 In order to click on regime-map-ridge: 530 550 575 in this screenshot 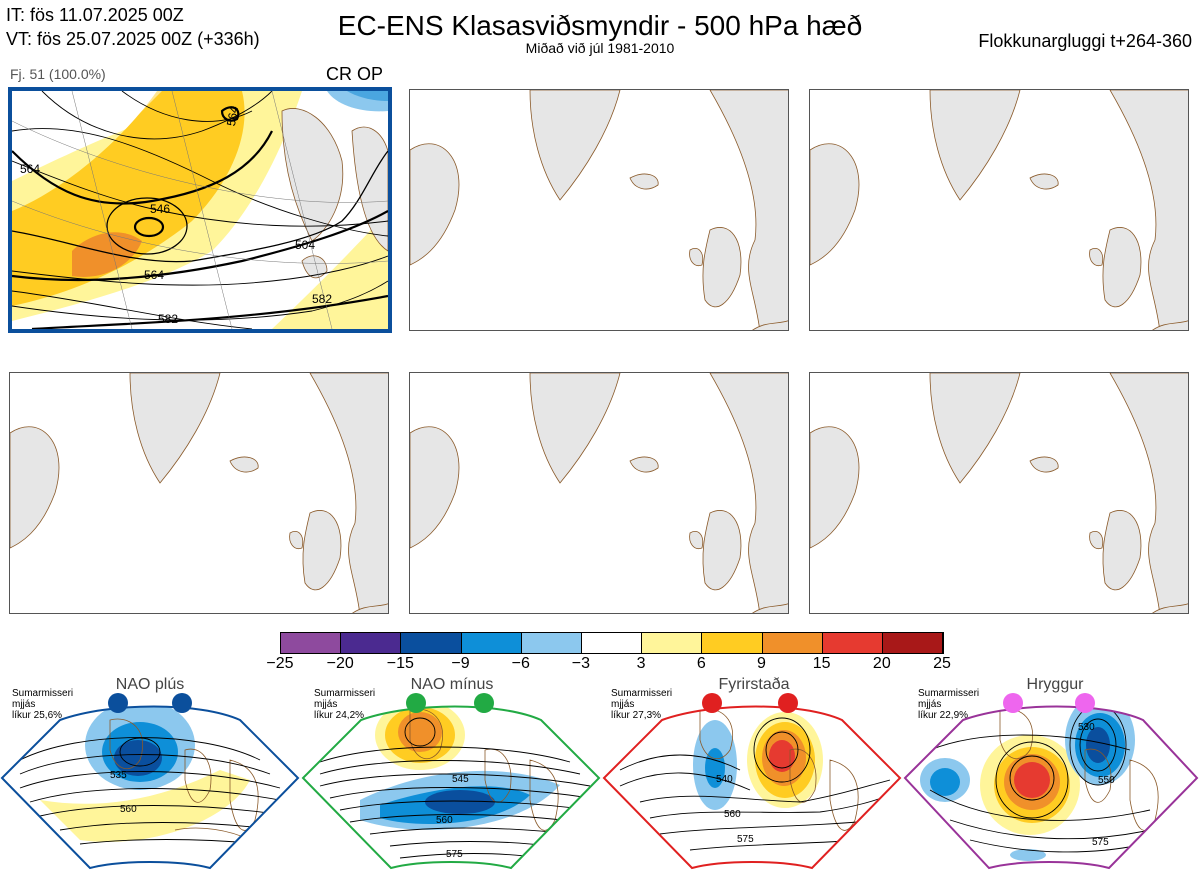, I will do `click(1051, 787)`.